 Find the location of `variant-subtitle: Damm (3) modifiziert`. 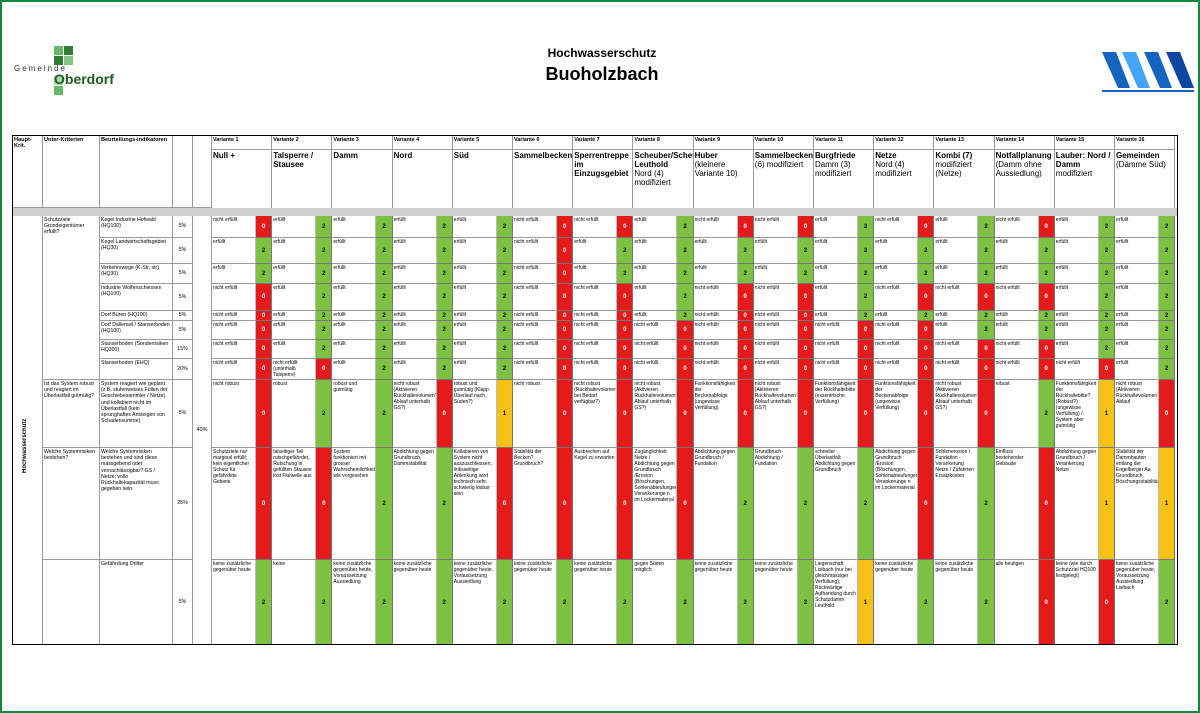

variant-subtitle: Damm (3) modifiziert is located at coordinates (833, 169).